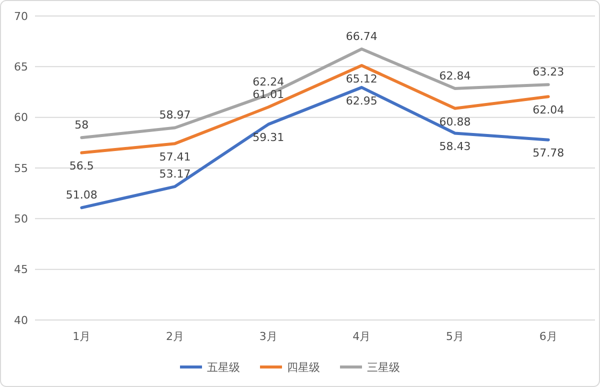 The width and height of the screenshot is (600, 387). Describe the element at coordinates (268, 336) in the screenshot. I see `x-tick-label: 3月` at that location.